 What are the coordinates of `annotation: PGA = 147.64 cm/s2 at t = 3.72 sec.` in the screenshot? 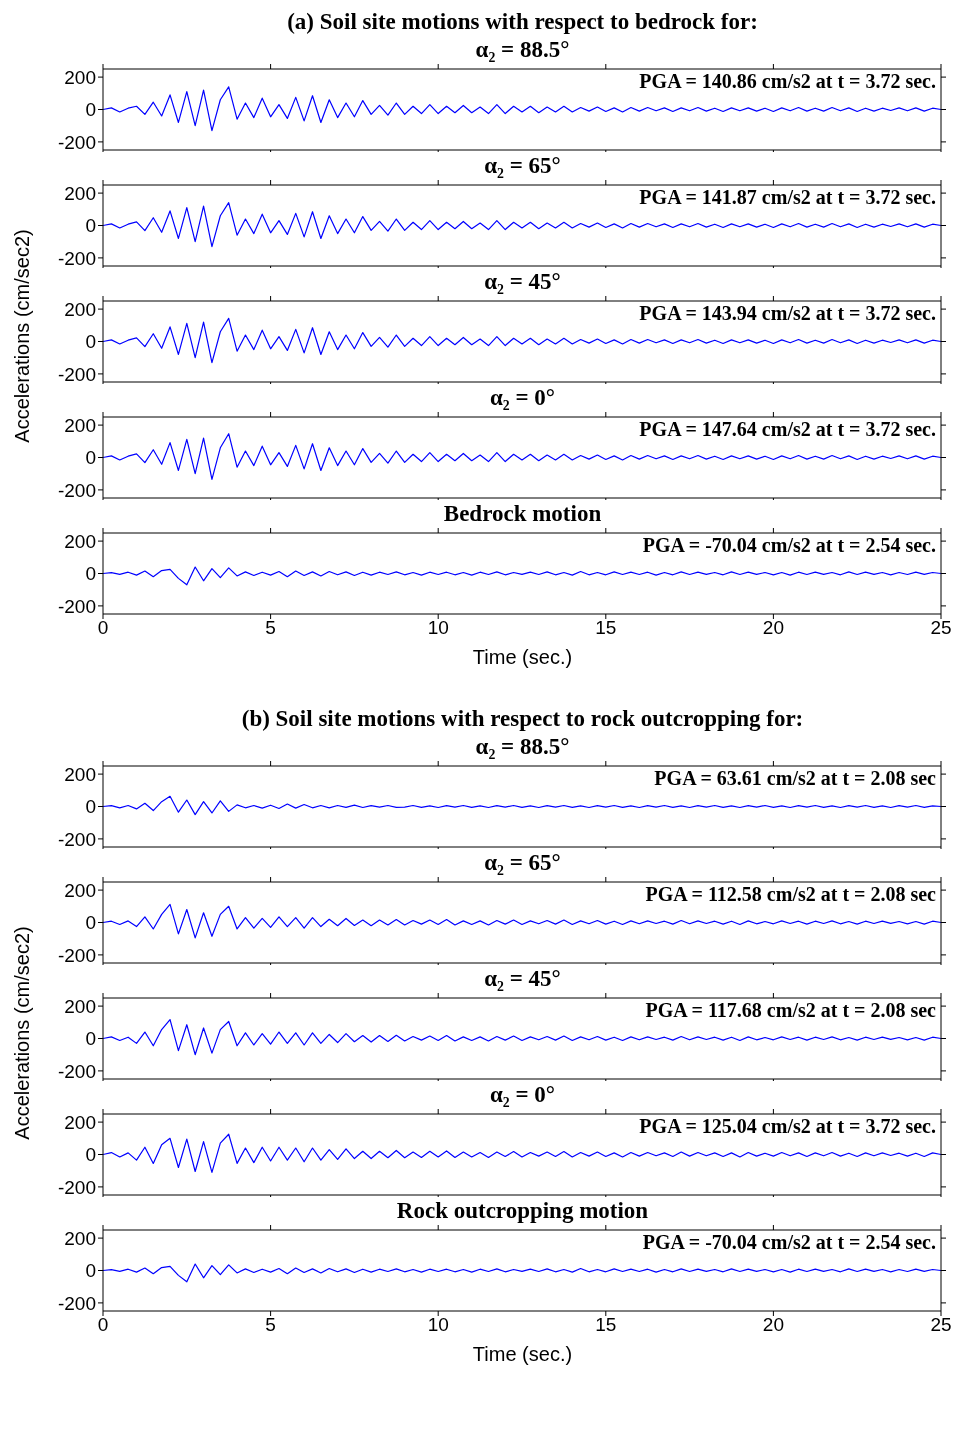 It's located at (787, 429).